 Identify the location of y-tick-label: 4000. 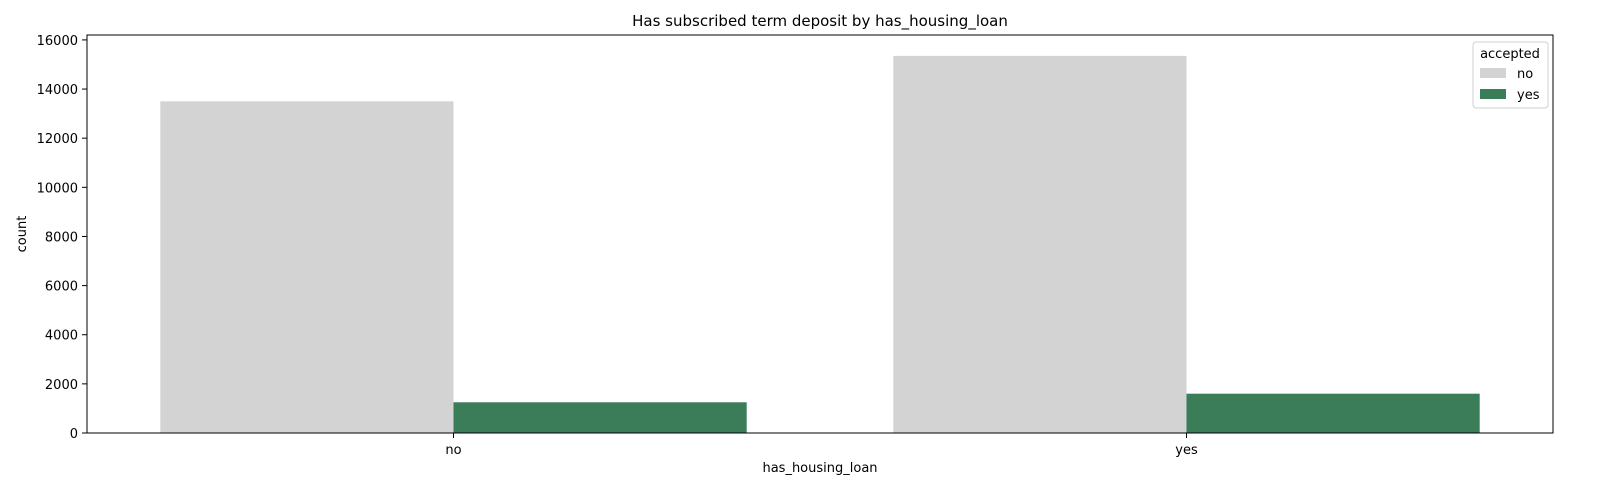
(61, 336).